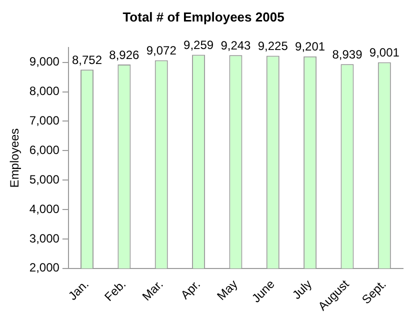 Image resolution: width=417 pixels, height=321 pixels. I want to click on data-label: 9,072, so click(161, 51).